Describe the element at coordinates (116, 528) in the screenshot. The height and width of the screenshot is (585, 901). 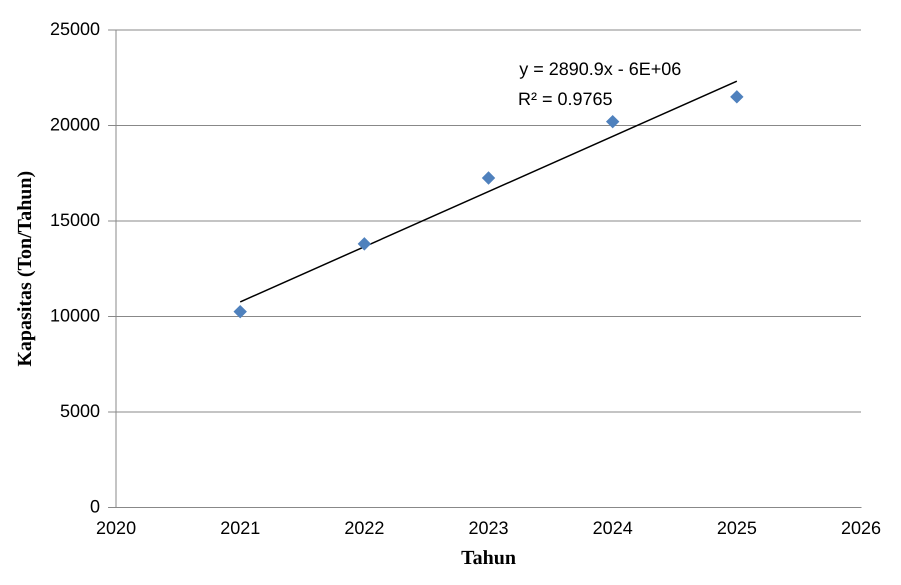
I see `x-tick-label: 2020` at that location.